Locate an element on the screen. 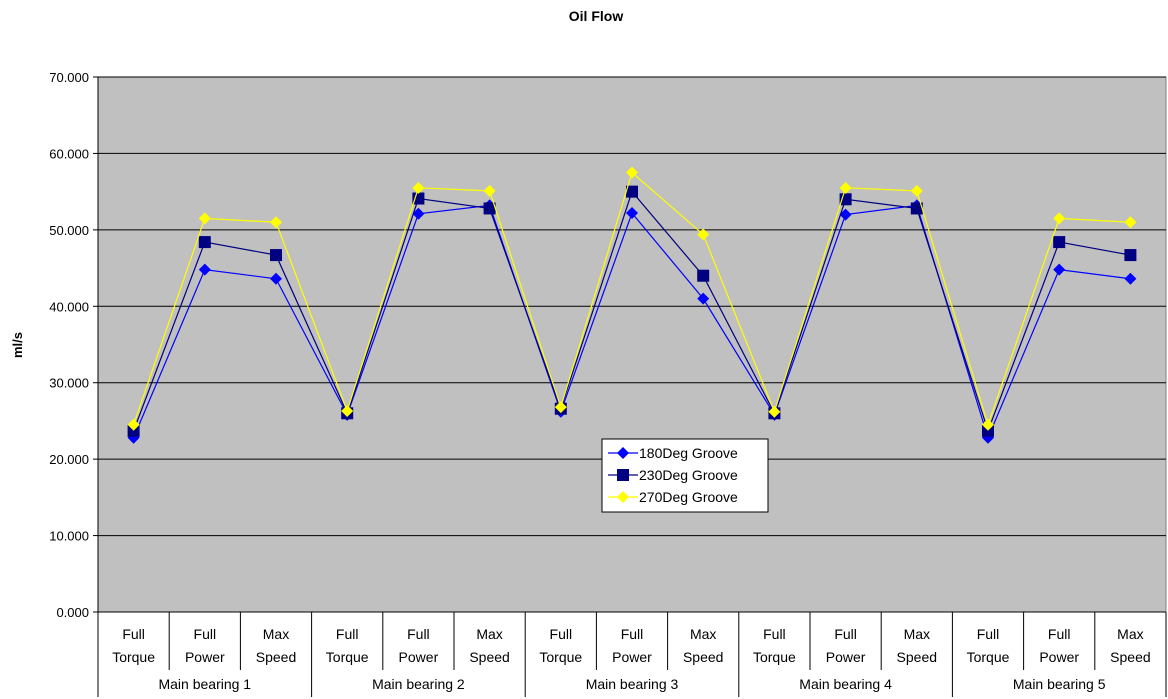  y-tick-label: 60.000 is located at coordinates (69, 153).